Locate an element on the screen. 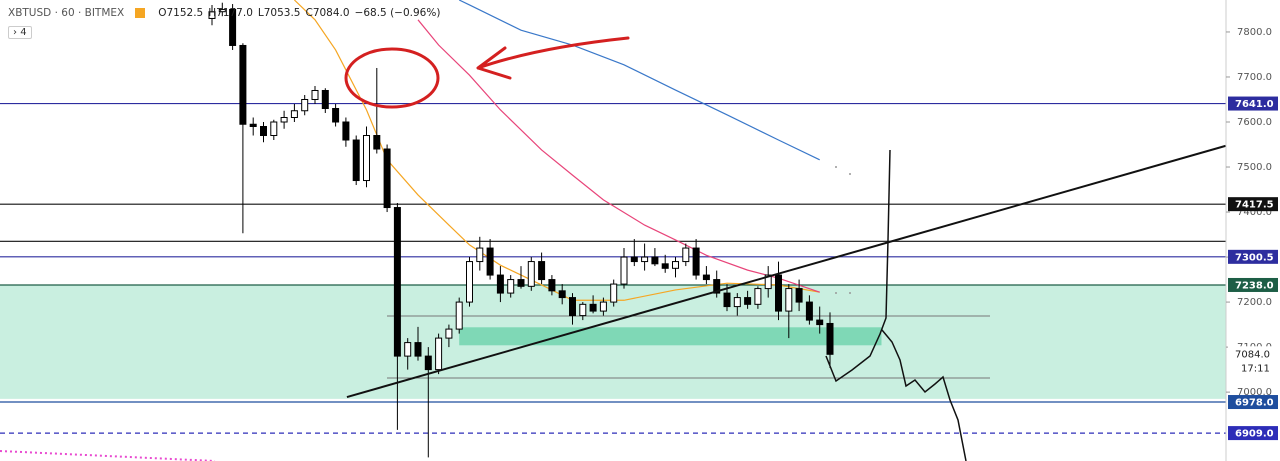  price-label: 7417.5 is located at coordinates (1254, 205).